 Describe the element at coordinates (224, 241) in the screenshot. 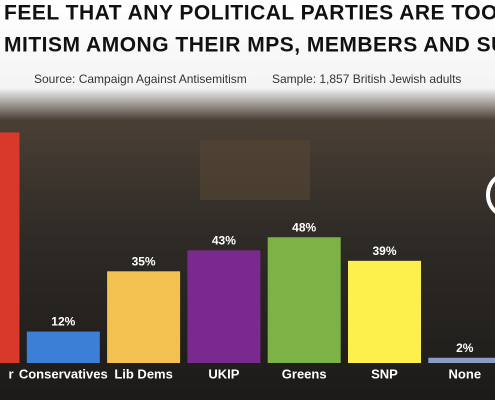

I see `value-label: 43%` at that location.